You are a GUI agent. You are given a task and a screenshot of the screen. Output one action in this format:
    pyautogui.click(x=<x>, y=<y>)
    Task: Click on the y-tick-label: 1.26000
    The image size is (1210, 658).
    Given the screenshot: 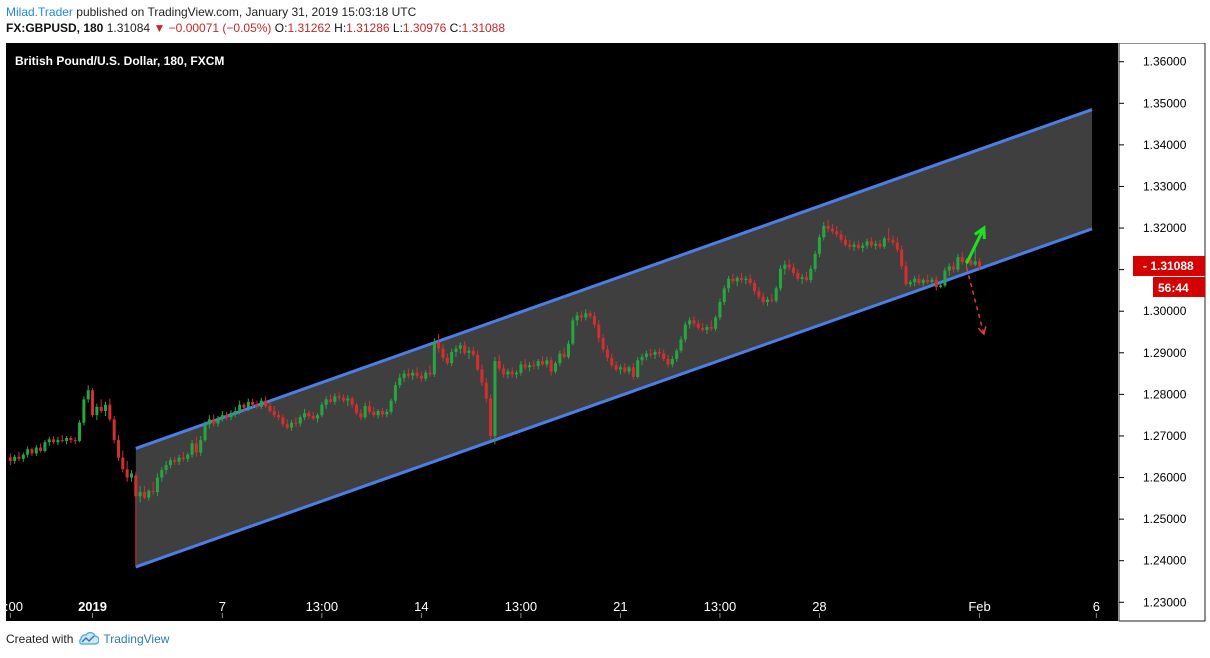 What is the action you would take?
    pyautogui.click(x=1165, y=478)
    